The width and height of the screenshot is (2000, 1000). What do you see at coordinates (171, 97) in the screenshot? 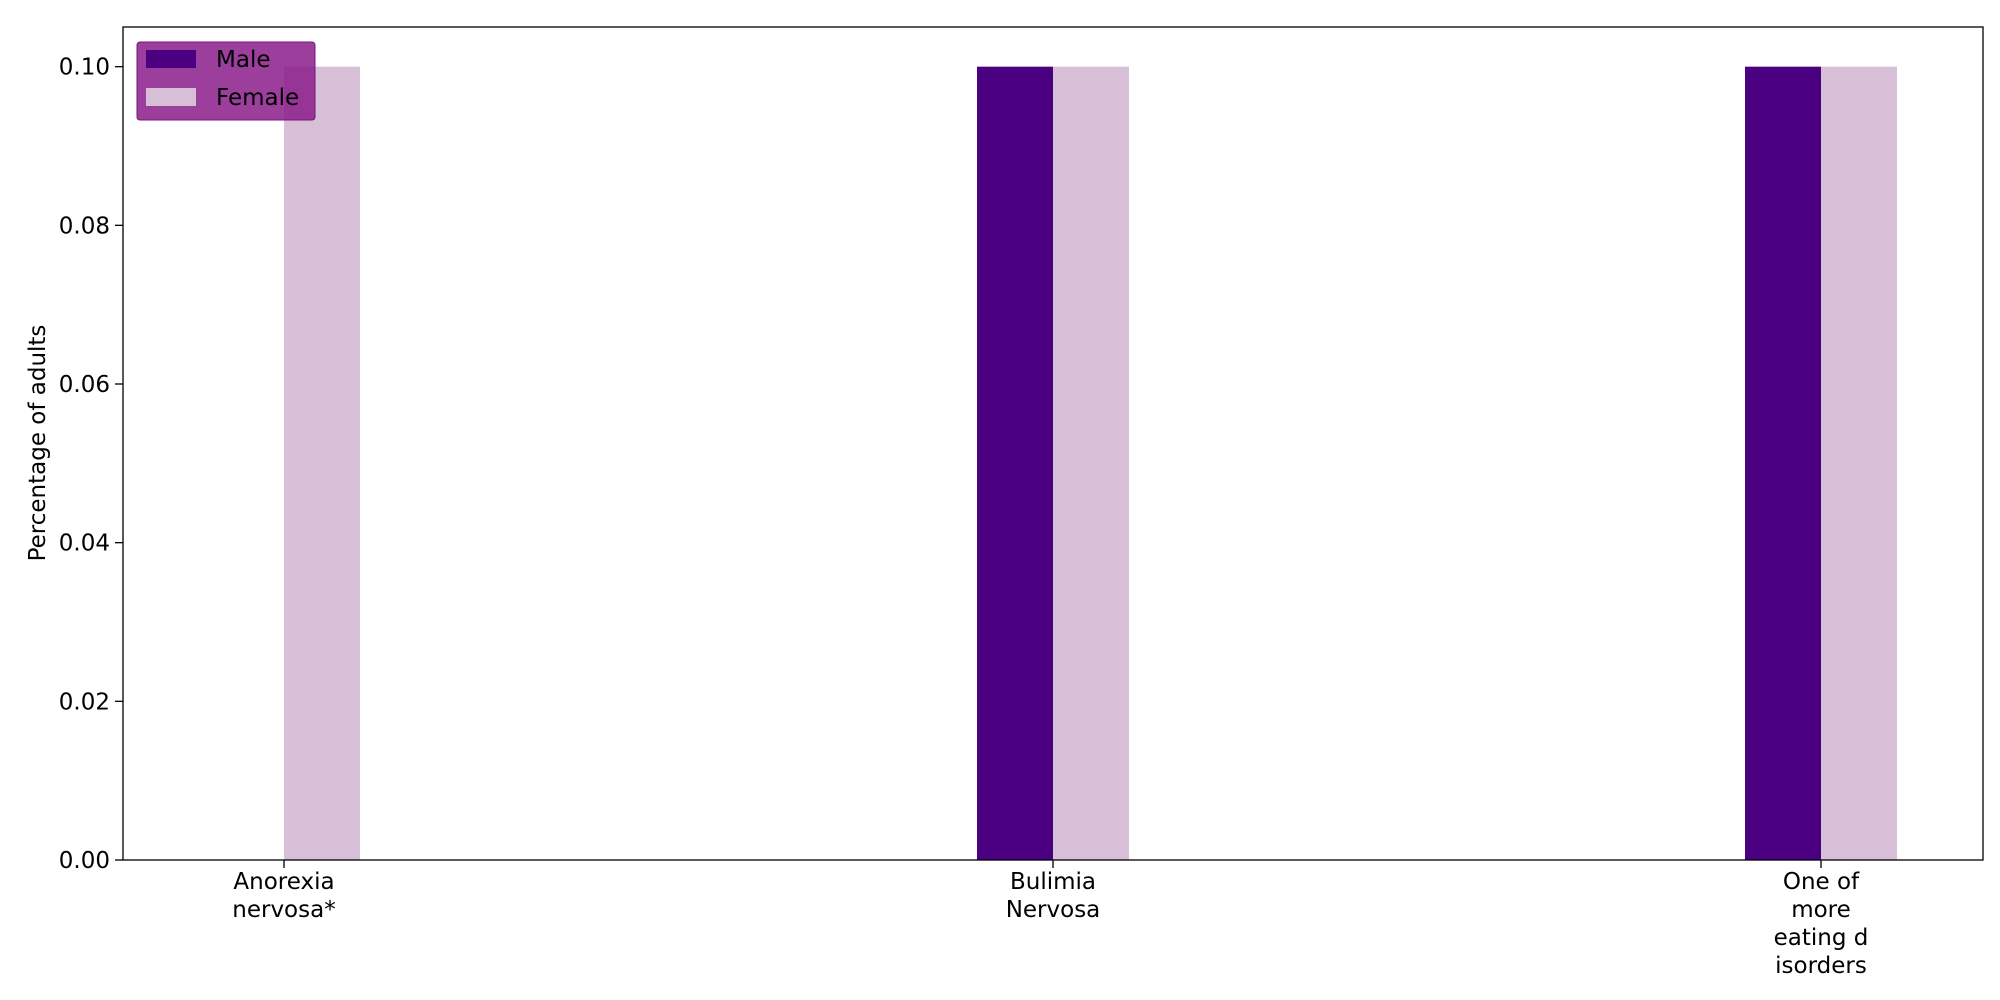
I see `legend-swatch-female` at bounding box center [171, 97].